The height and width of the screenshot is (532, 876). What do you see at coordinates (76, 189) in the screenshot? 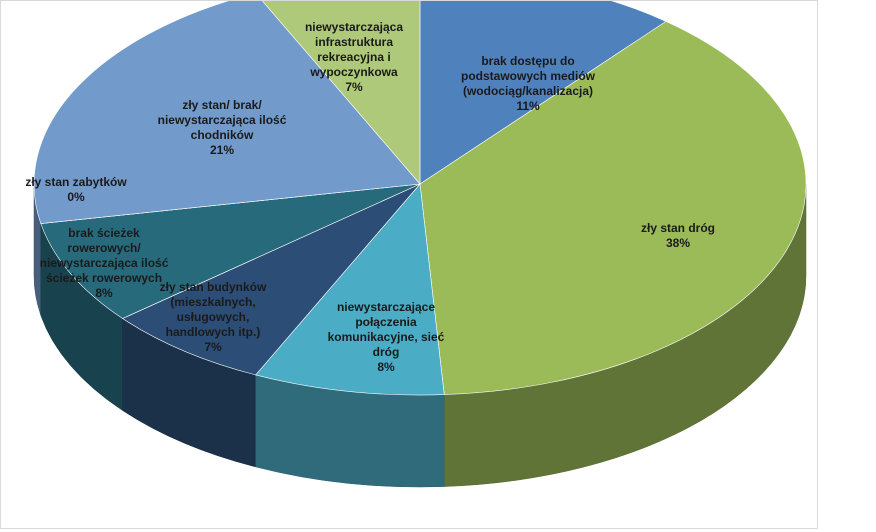
I see `data-label-5: zły stan zabytków 0%` at bounding box center [76, 189].